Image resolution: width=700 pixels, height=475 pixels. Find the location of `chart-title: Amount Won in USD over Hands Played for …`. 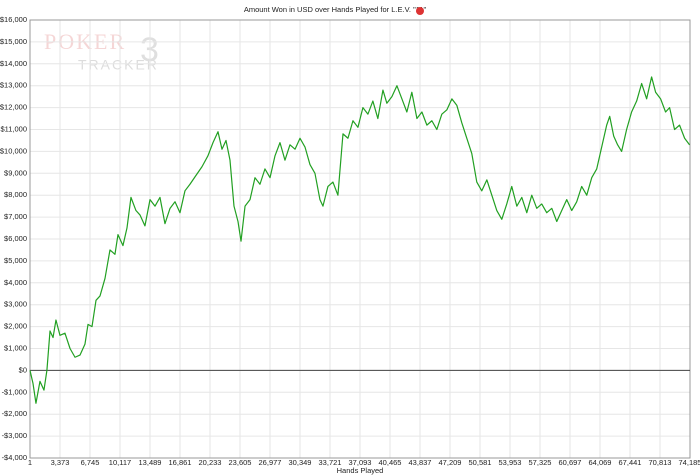

chart-title: Amount Won in USD over Hands Played for … is located at coordinates (335, 9).